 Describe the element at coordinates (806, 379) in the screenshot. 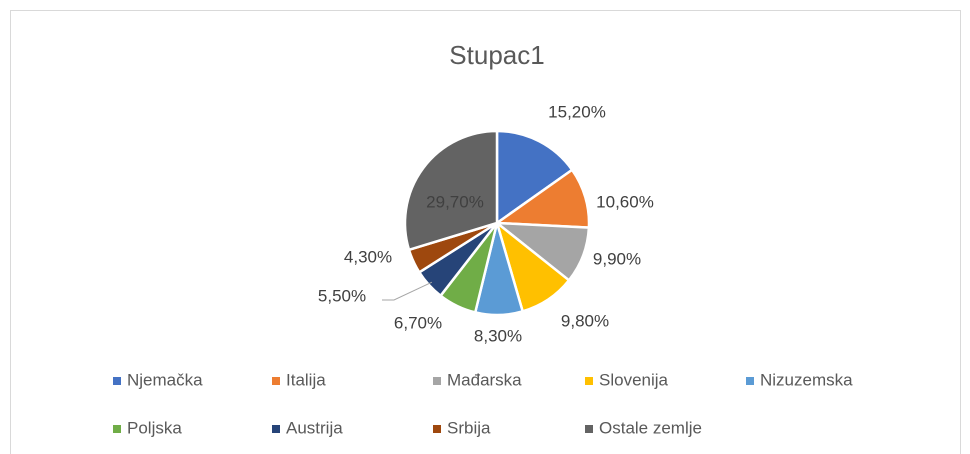

I see `legend-label: Nizuzemska` at that location.